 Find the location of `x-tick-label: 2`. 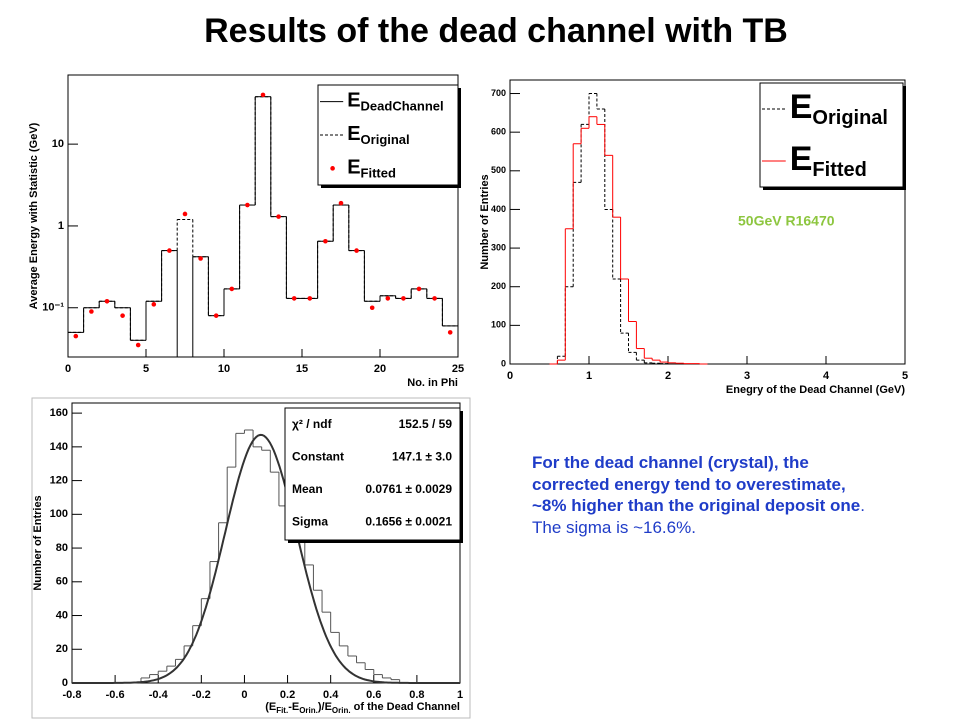

x-tick-label: 2 is located at coordinates (668, 376).